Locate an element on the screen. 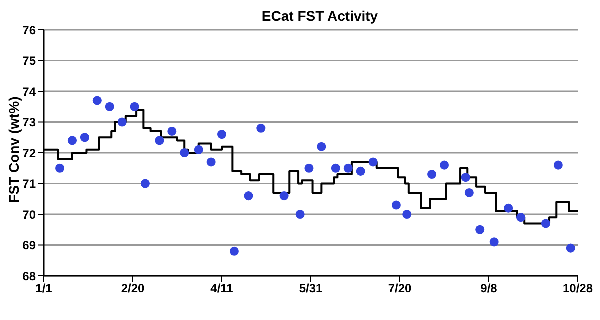  y-tick-label: 73 is located at coordinates (29, 123).